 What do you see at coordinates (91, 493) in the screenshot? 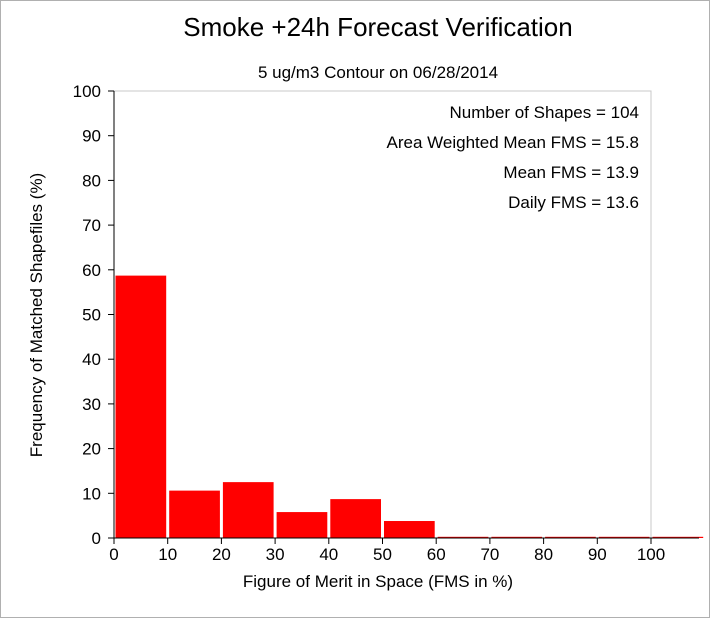
I see `y-tick-label: 10` at bounding box center [91, 493].